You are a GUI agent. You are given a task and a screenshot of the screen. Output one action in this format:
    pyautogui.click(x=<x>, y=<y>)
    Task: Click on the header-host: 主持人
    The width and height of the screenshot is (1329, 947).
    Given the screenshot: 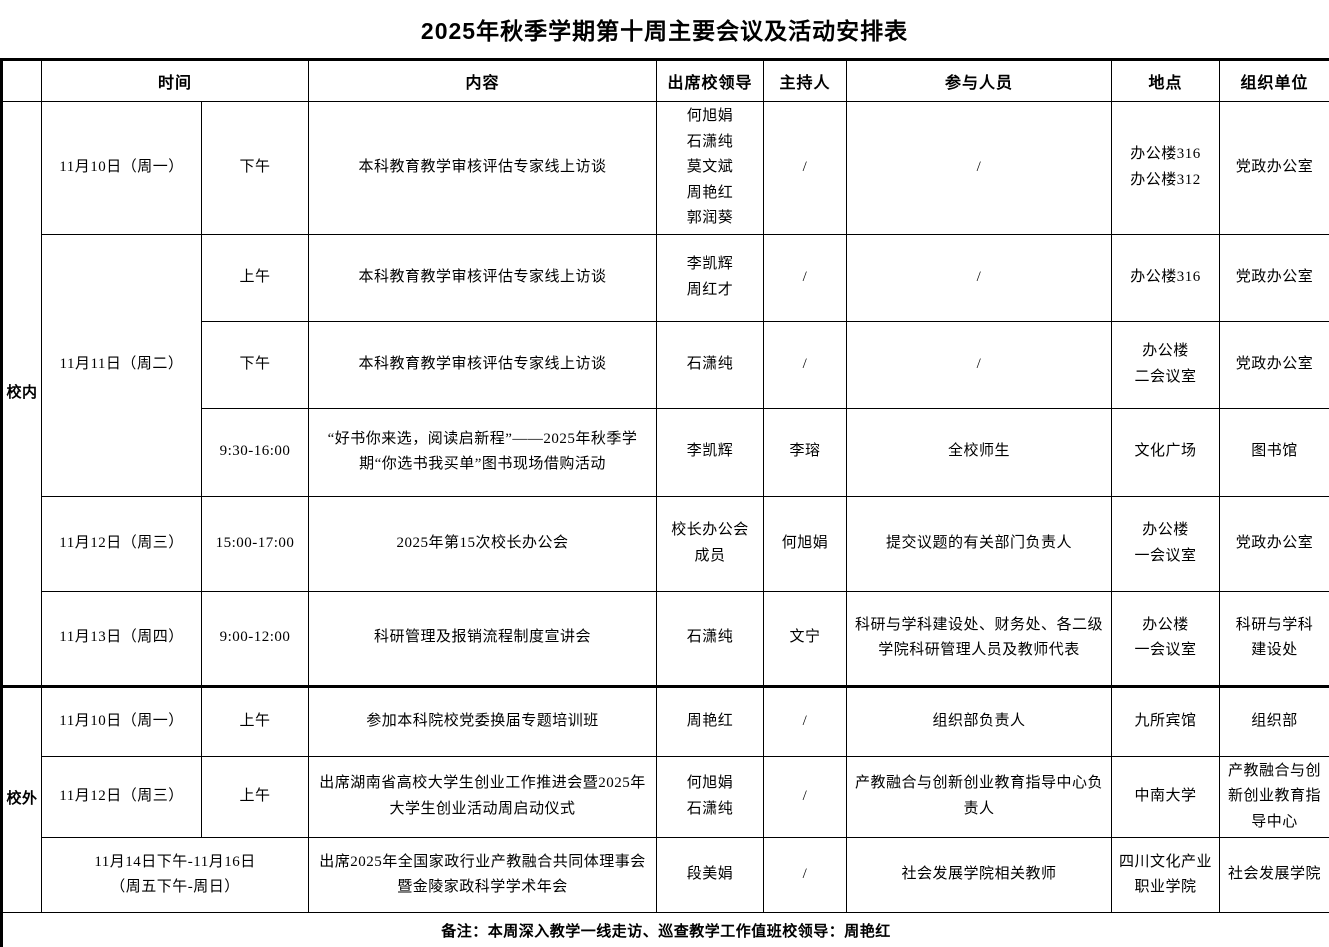 What is the action you would take?
    pyautogui.click(x=805, y=80)
    